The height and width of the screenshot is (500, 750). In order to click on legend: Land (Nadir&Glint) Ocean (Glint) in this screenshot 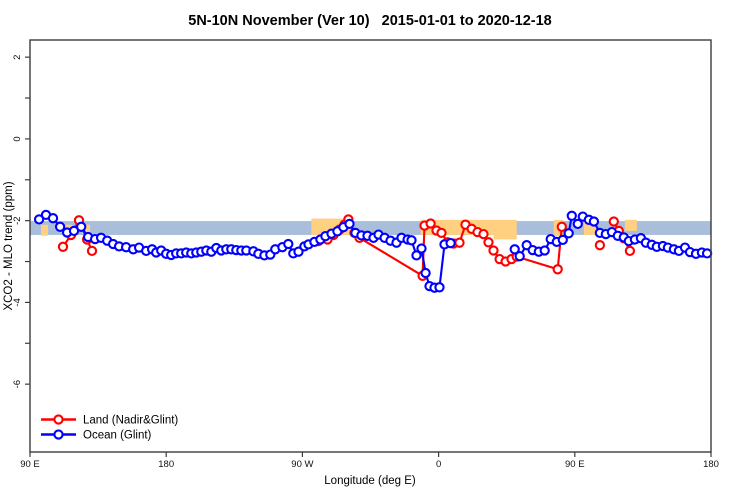, I will do `click(109, 428)`.